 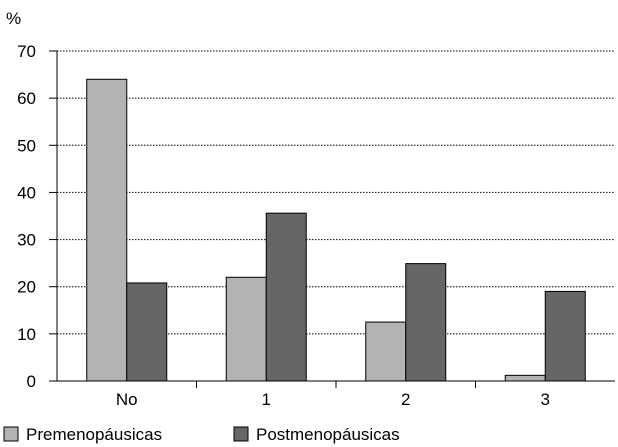 What do you see at coordinates (26, 287) in the screenshot?
I see `y-tick-label: 20` at bounding box center [26, 287].